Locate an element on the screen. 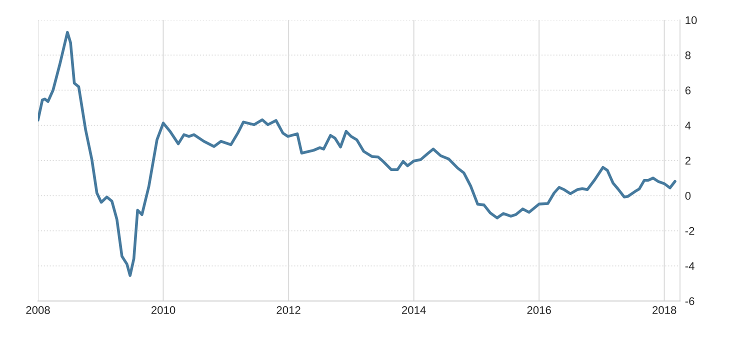  x-tick-label: 2018 is located at coordinates (664, 310).